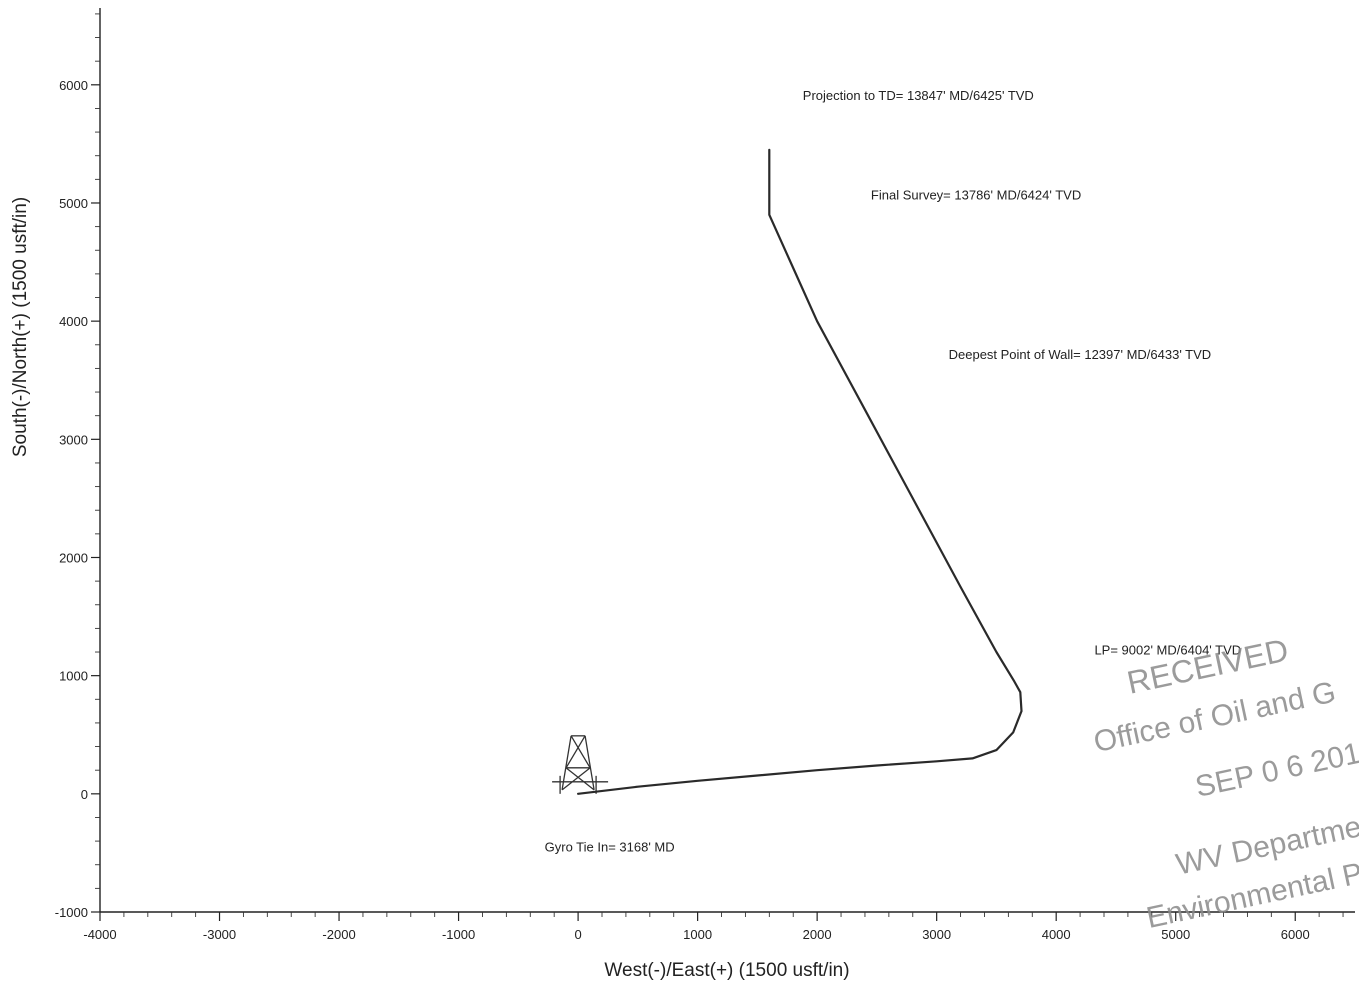 Image resolution: width=1359 pixels, height=985 pixels. What do you see at coordinates (1251, 896) in the screenshot?
I see `stamp-line-env: Environmental P` at bounding box center [1251, 896].